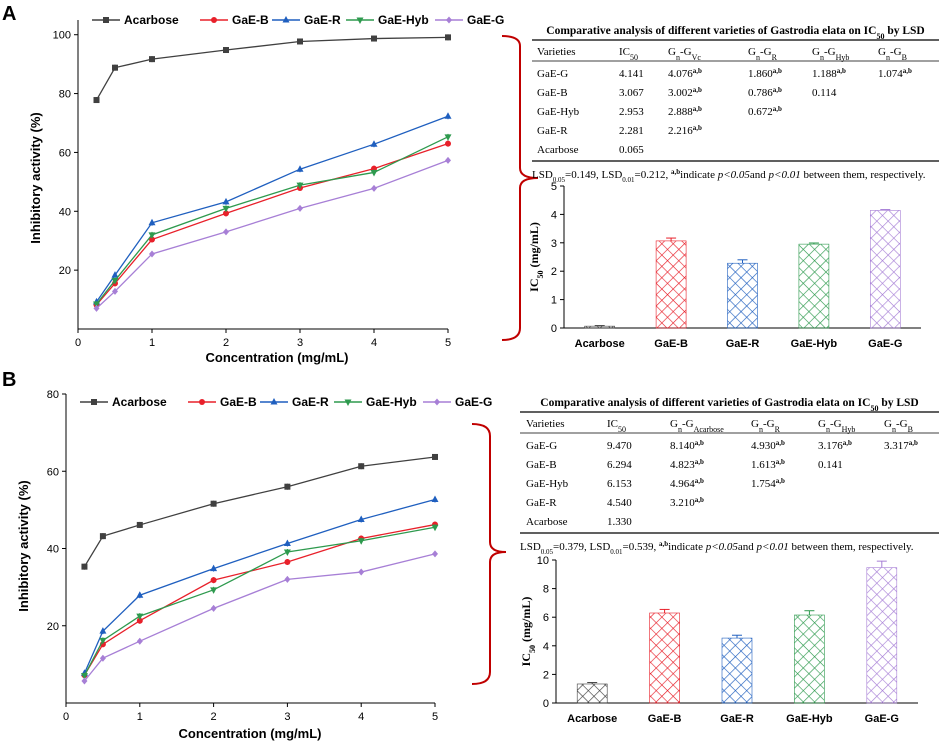 This screenshot has height=746, width=941. I want to click on y-tick-label: 5, so click(554, 187).